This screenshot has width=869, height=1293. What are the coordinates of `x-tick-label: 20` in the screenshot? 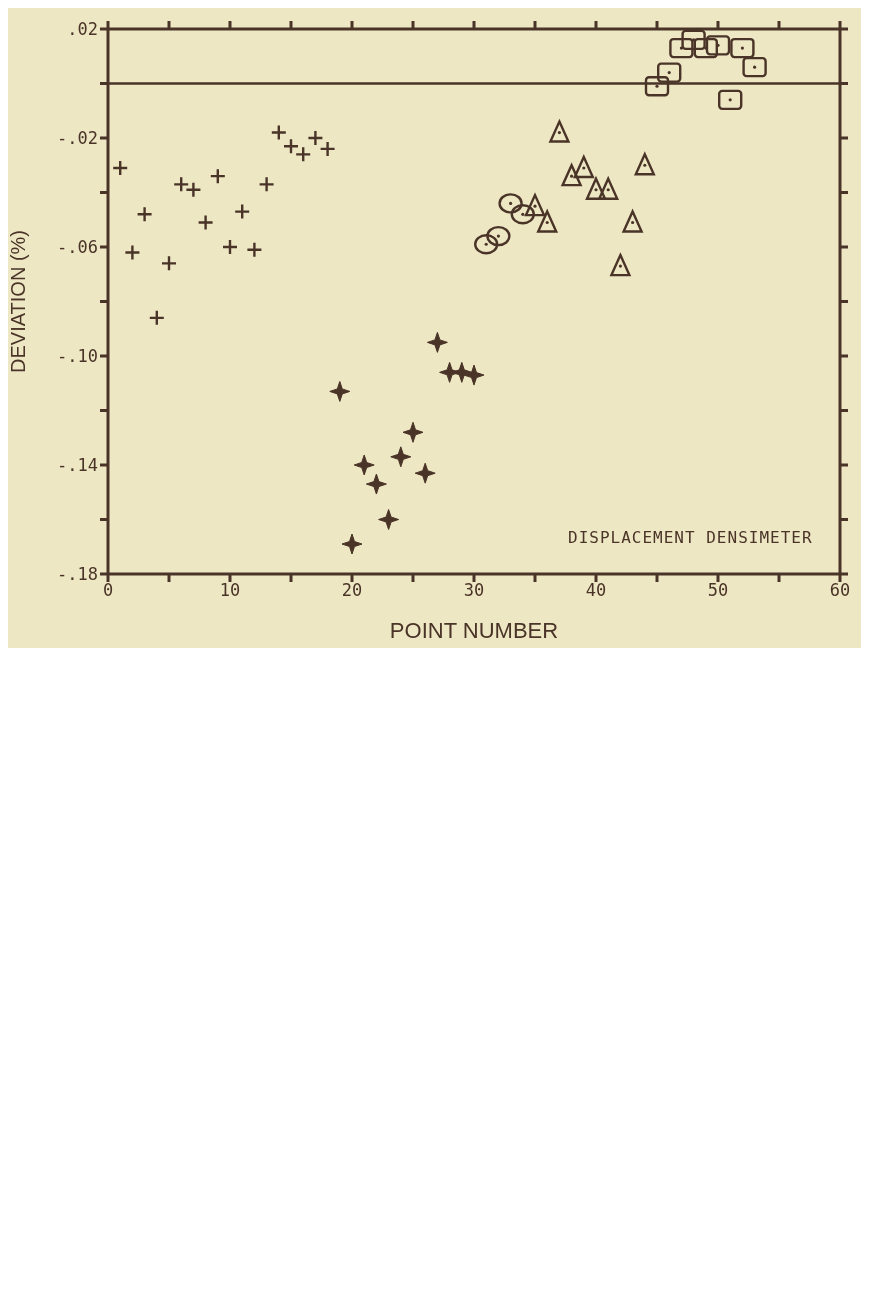 It's located at (352, 590).